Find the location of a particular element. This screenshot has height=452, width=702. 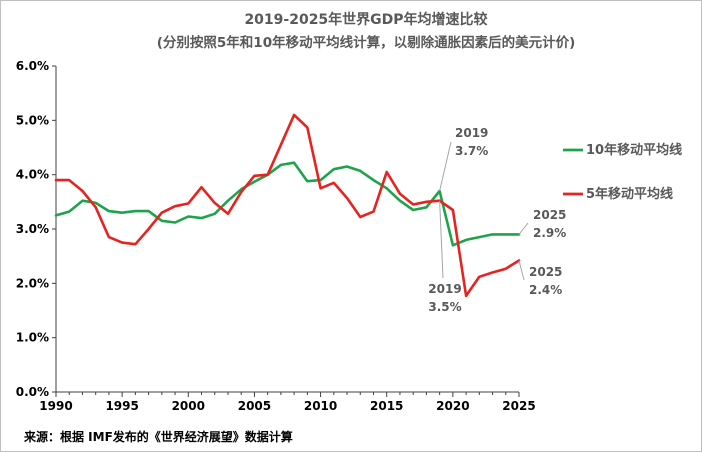

x-tick-label: 1995 is located at coordinates (121, 406).